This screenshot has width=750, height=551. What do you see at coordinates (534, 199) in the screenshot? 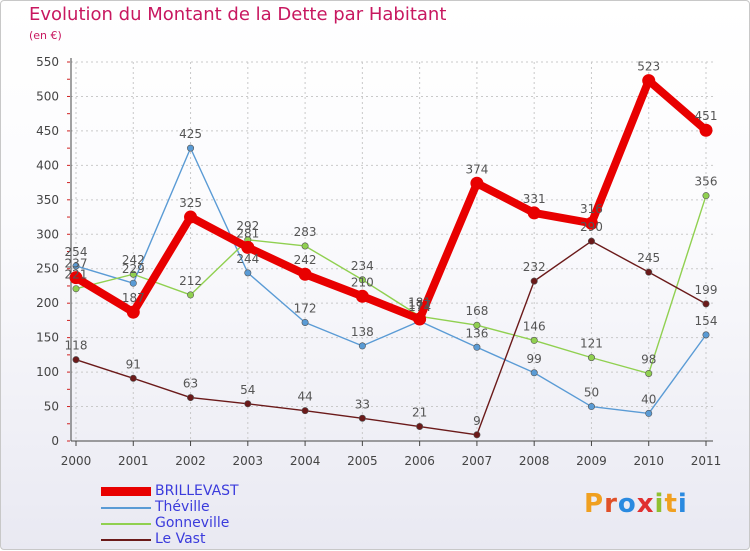
I see `data-label-brillevast: 331` at bounding box center [534, 199].